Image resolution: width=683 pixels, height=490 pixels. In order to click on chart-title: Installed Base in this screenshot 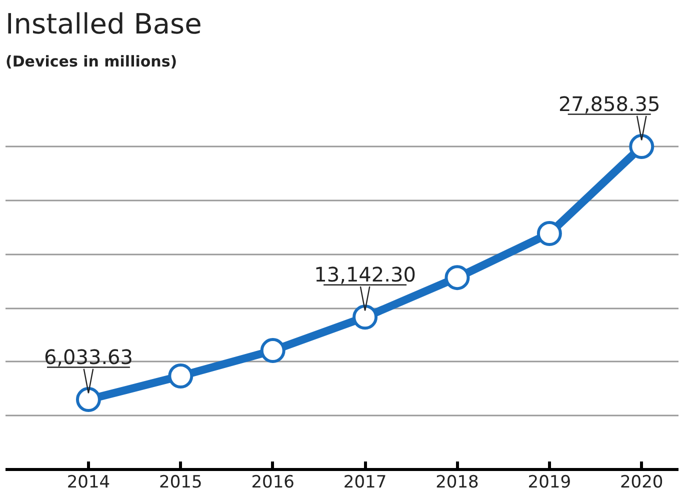, I will do `click(104, 24)`.